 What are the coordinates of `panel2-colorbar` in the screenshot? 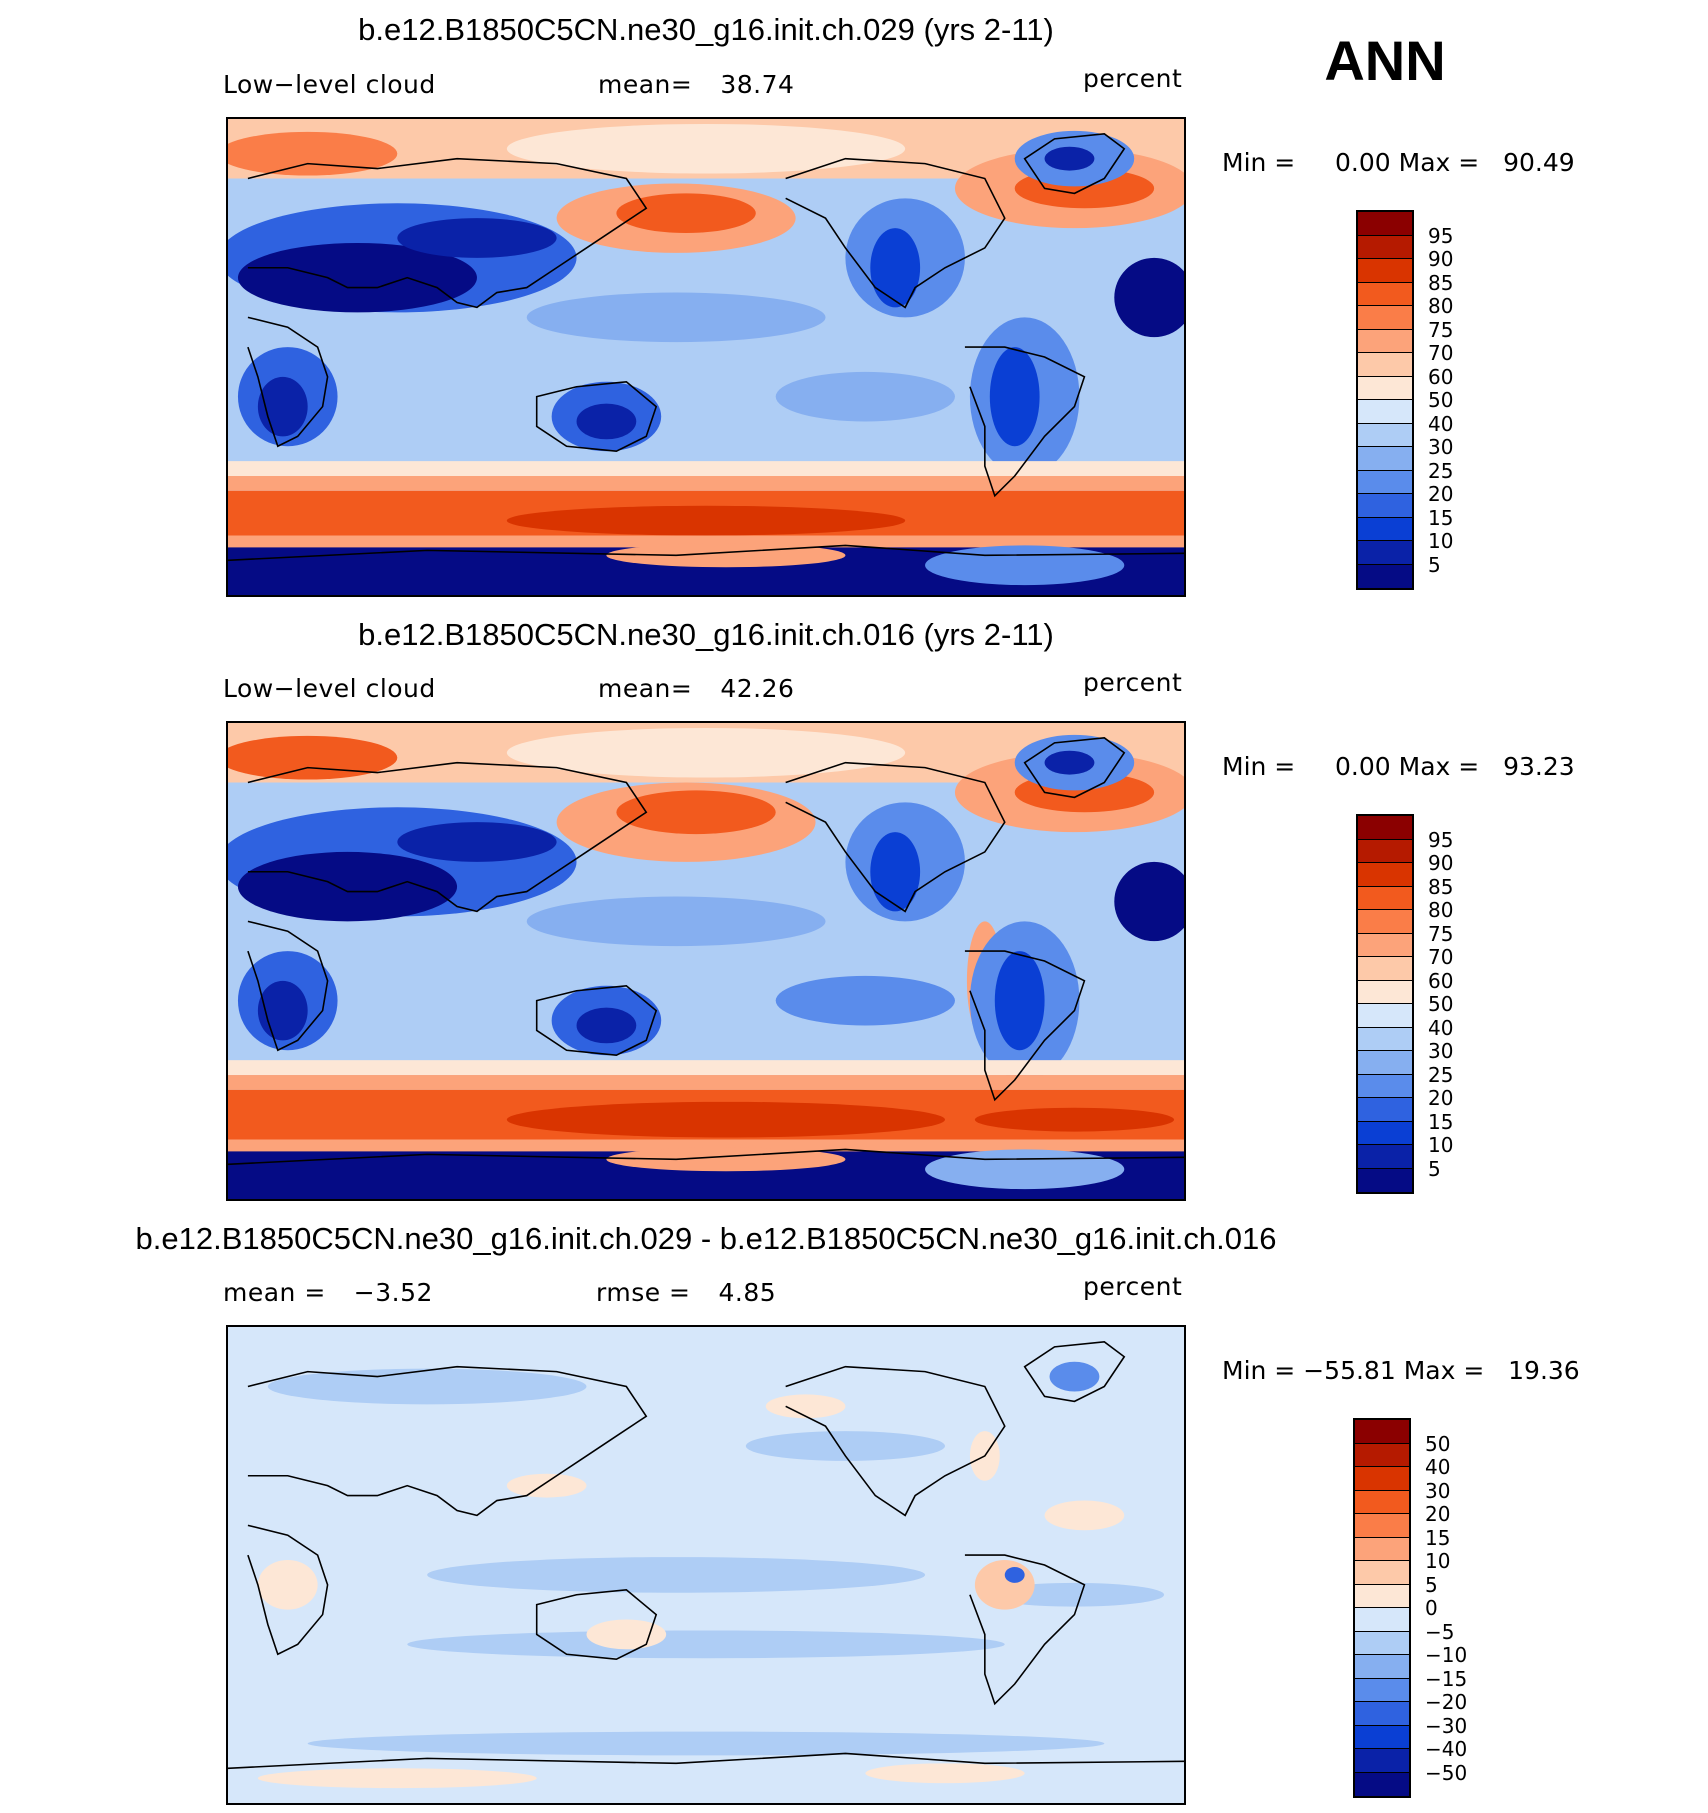 It's located at (1385, 1004).